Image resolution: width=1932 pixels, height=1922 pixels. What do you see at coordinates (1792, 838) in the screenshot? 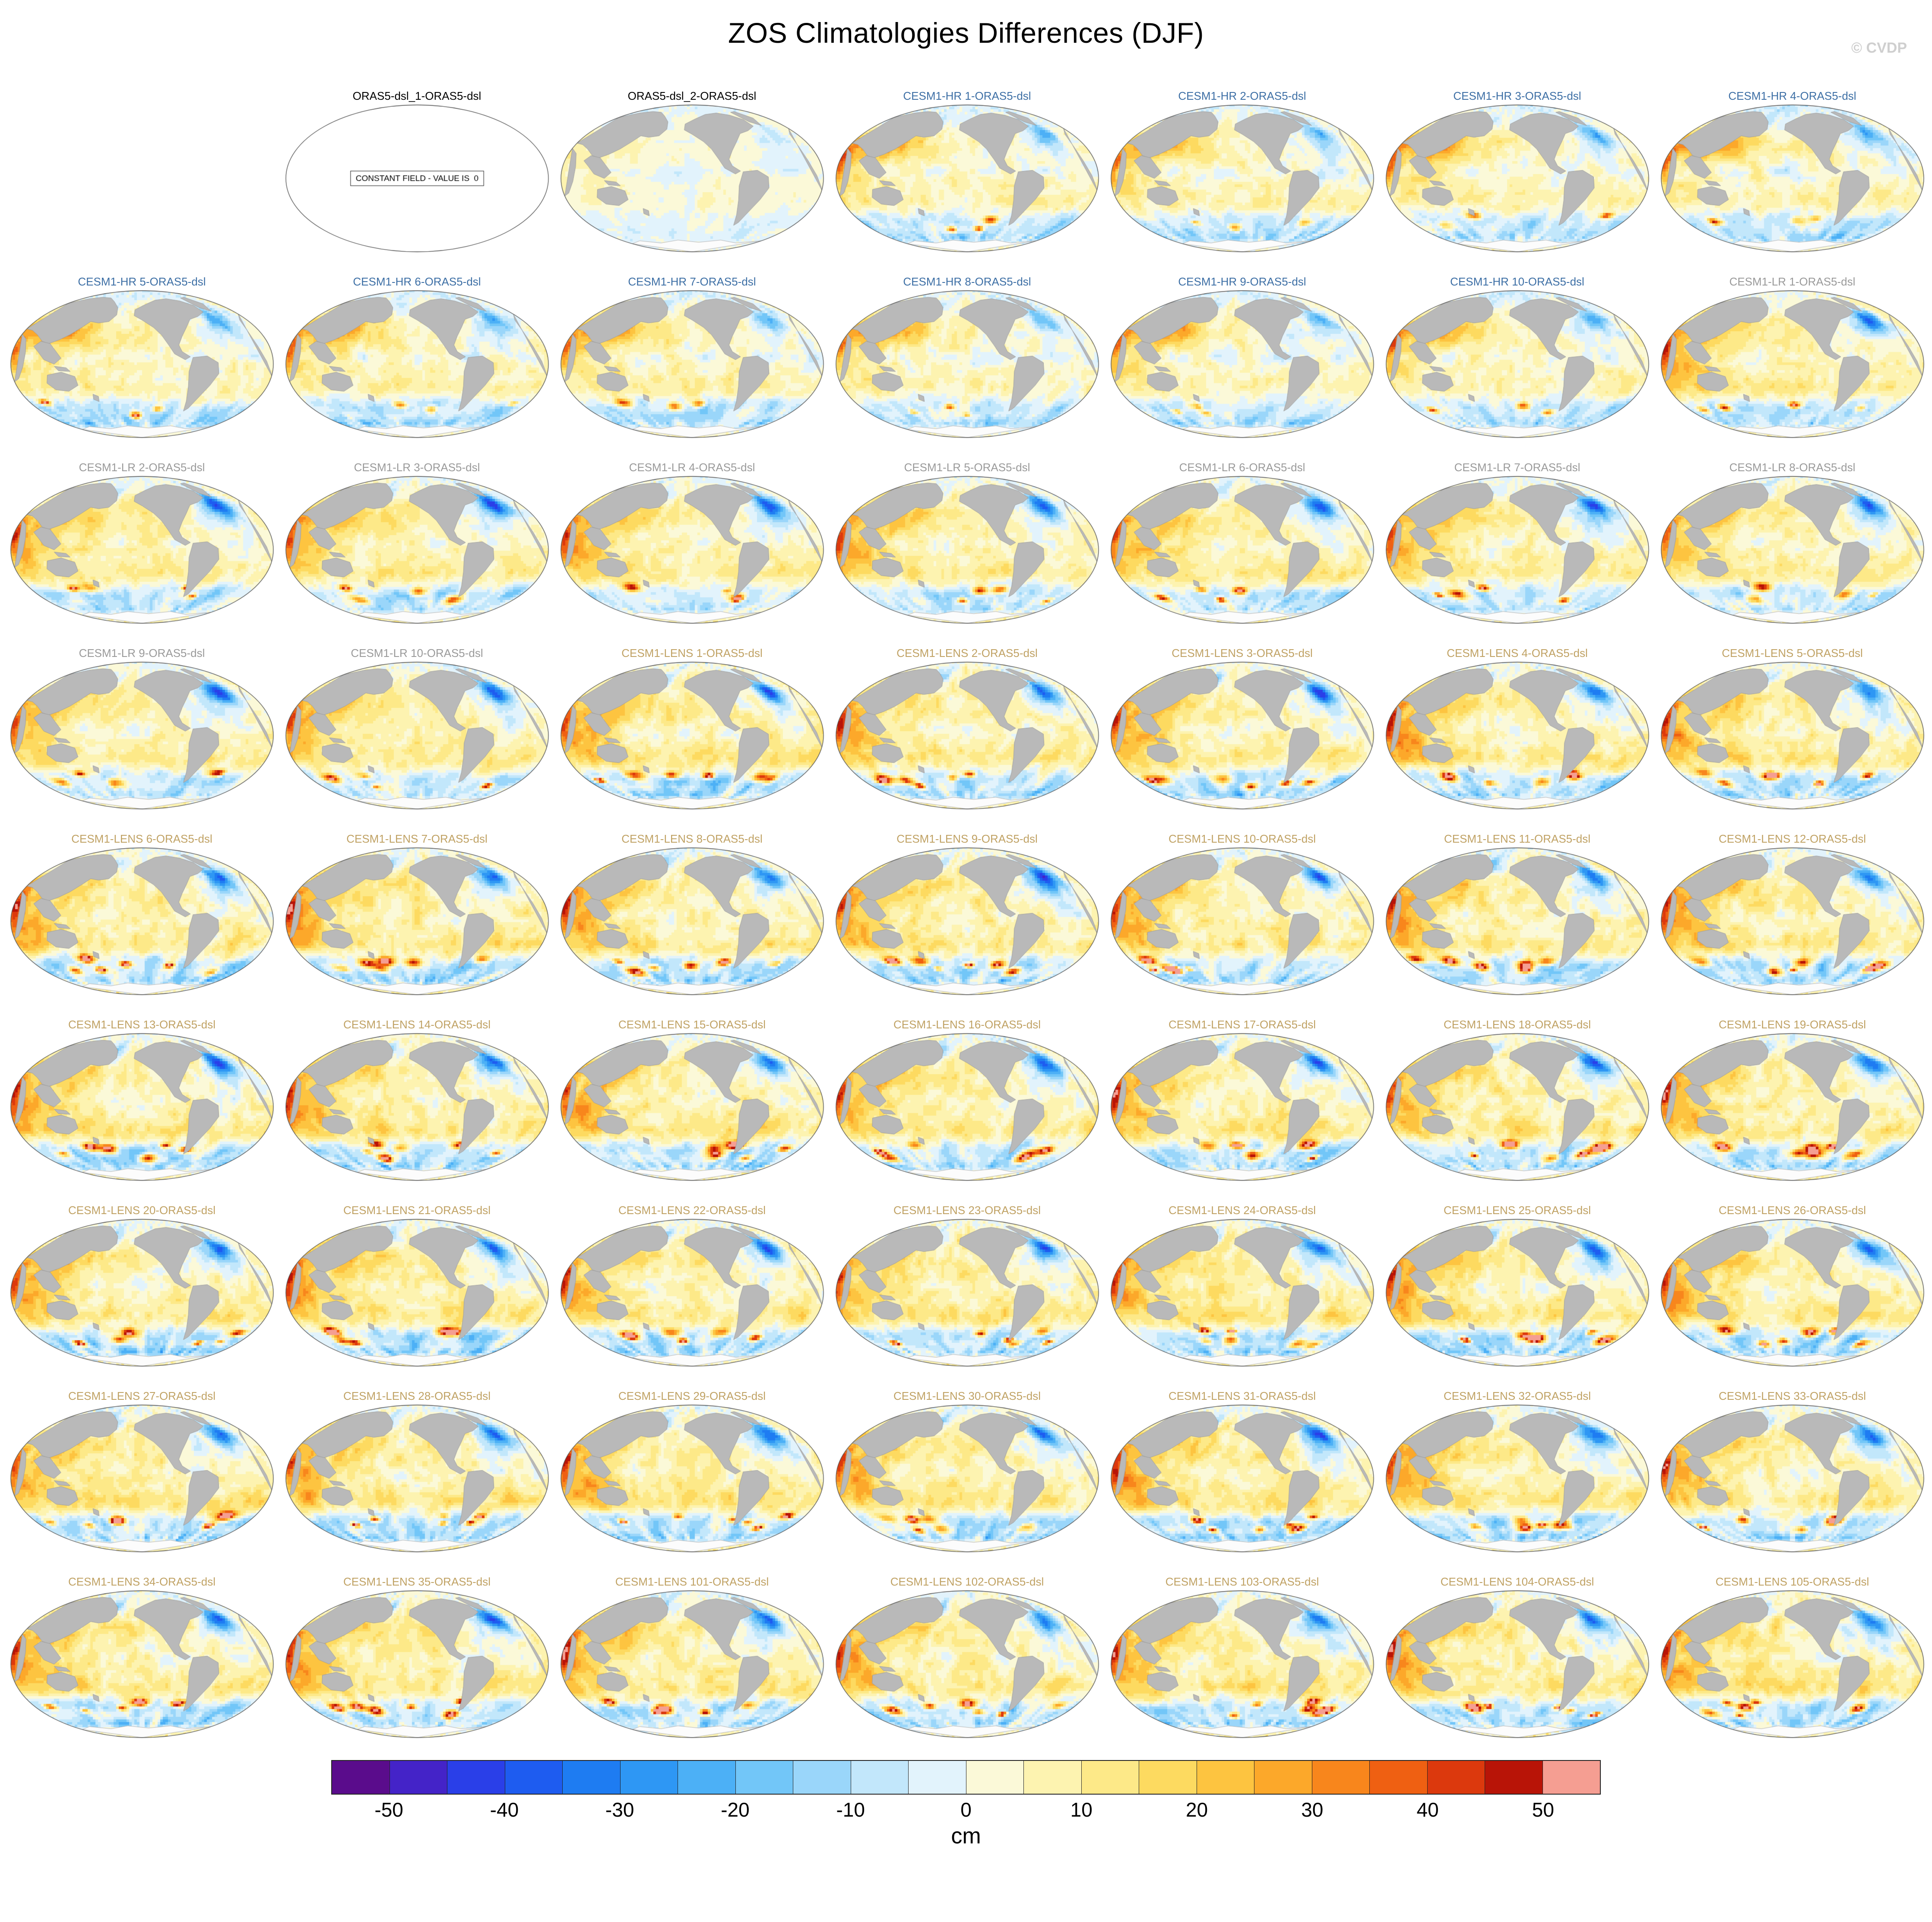
I see `panel-label: CESM1-LENS 12-ORAS5-dsl` at bounding box center [1792, 838].